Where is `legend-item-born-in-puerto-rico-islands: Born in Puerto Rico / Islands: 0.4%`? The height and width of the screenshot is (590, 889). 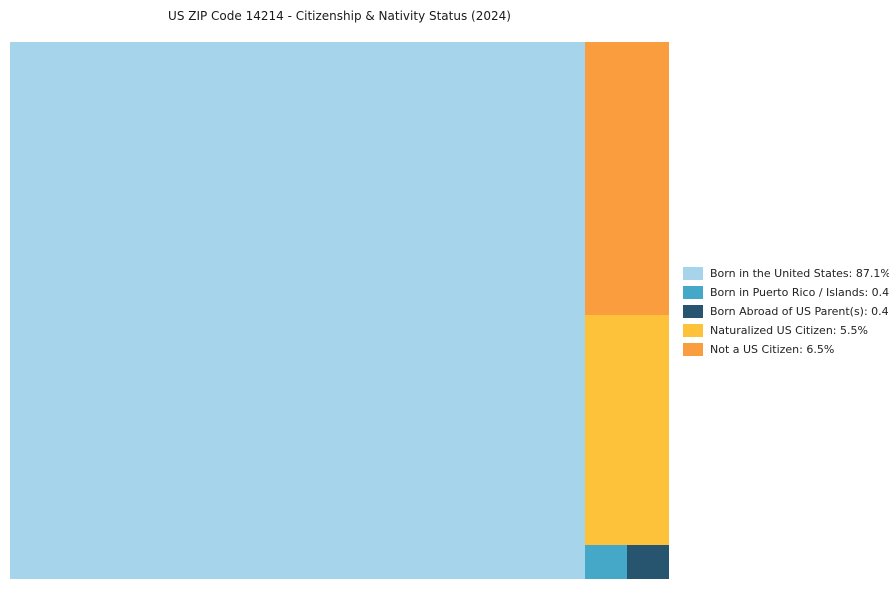
legend-item-born-in-puerto-rico-islands: Born in Puerto Rico / Islands: 0.4% is located at coordinates (786, 292).